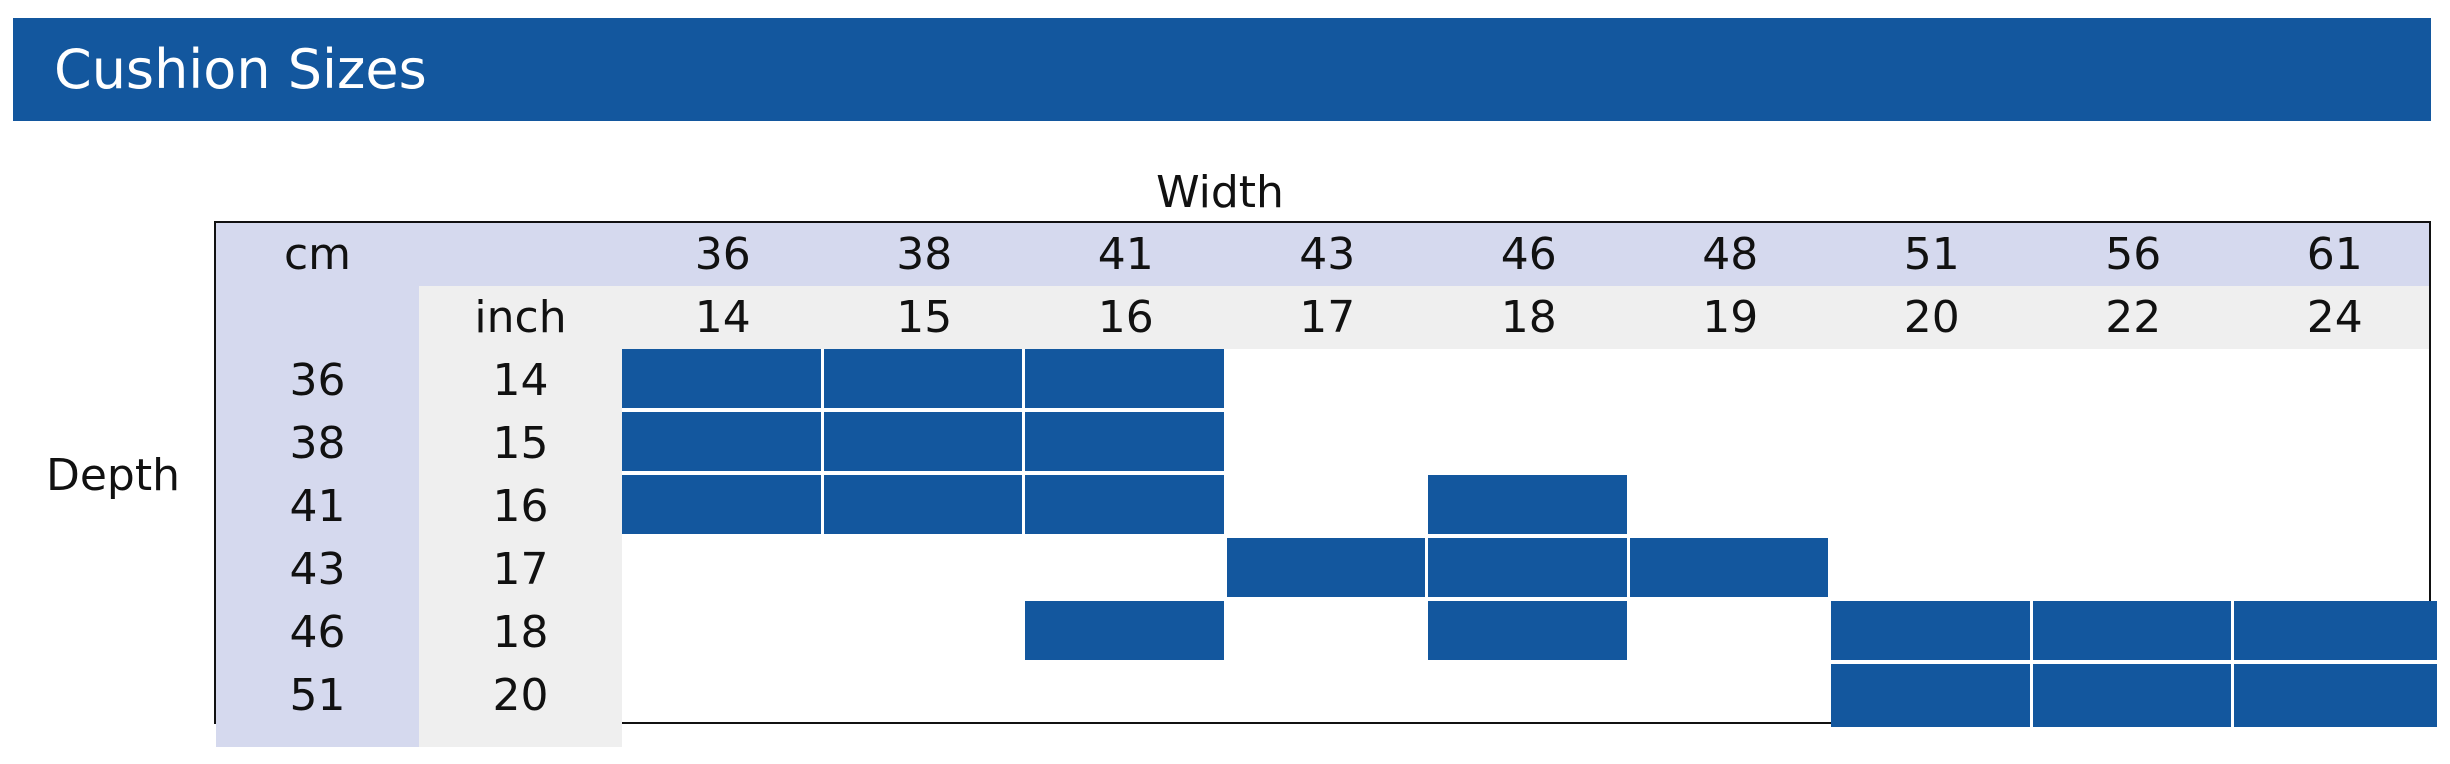 Image resolution: width=2450 pixels, height=764 pixels. Describe the element at coordinates (520, 569) in the screenshot. I see `depth-inch-label: 17` at that location.